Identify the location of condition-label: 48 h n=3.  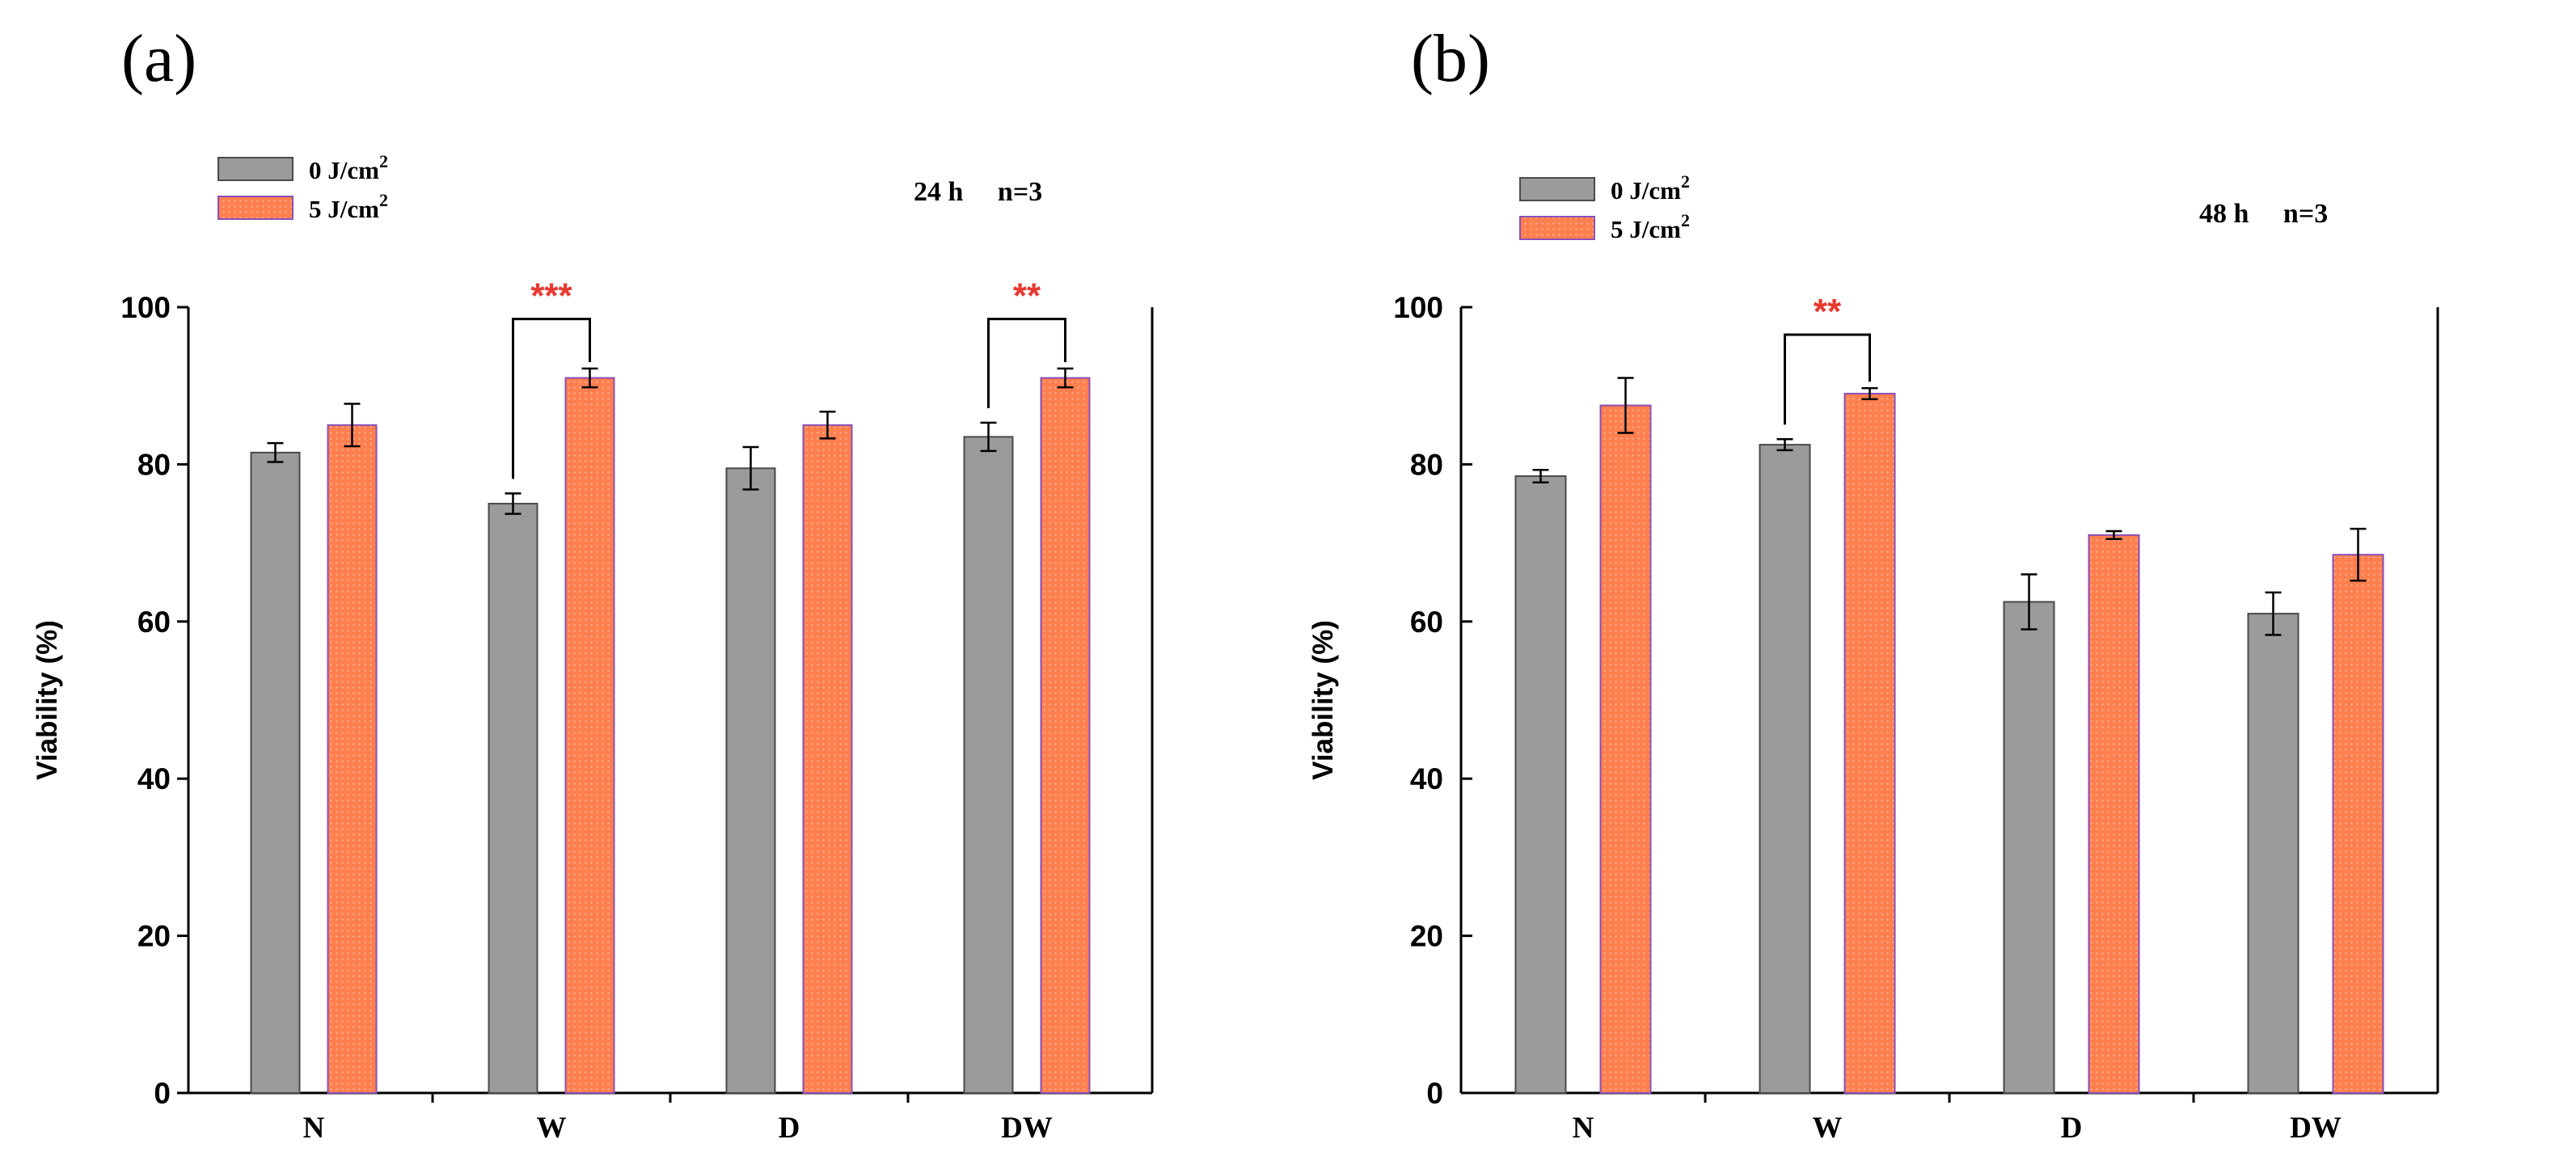
(2263, 214).